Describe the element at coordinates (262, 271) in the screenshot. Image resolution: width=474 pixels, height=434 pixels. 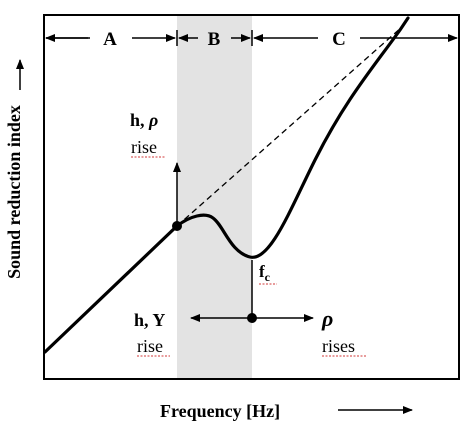
I see `coincidence-label-main: f` at that location.